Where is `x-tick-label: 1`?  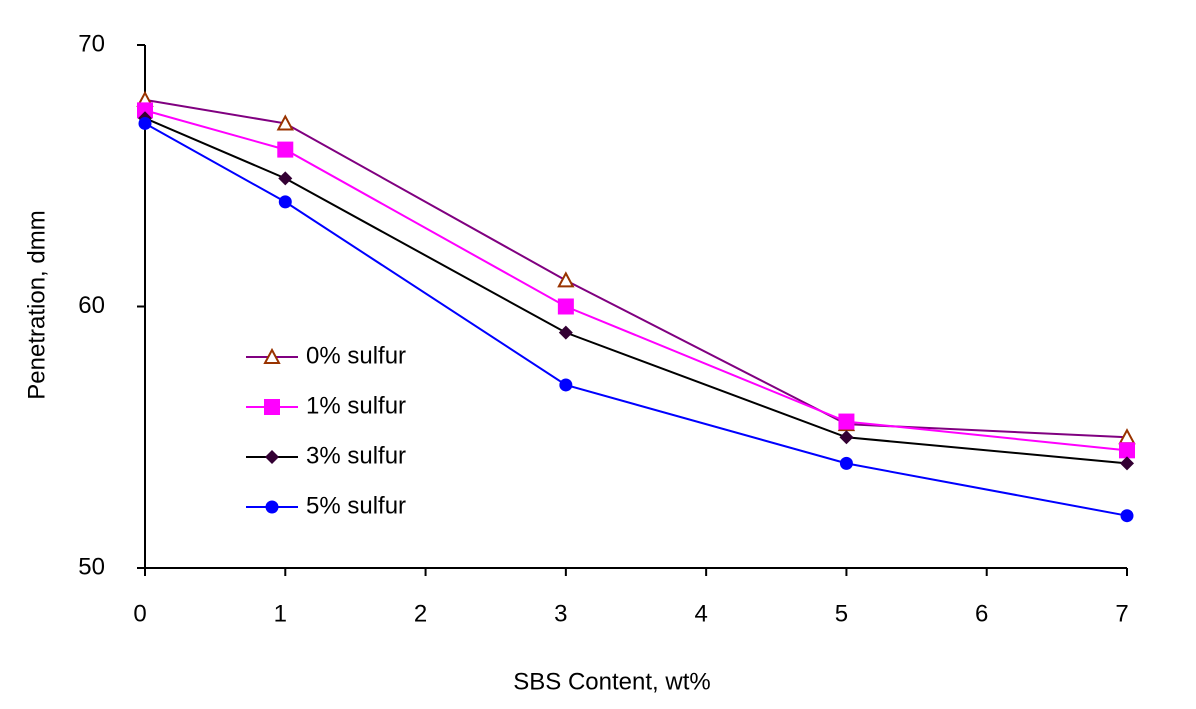 x-tick-label: 1 is located at coordinates (280, 613).